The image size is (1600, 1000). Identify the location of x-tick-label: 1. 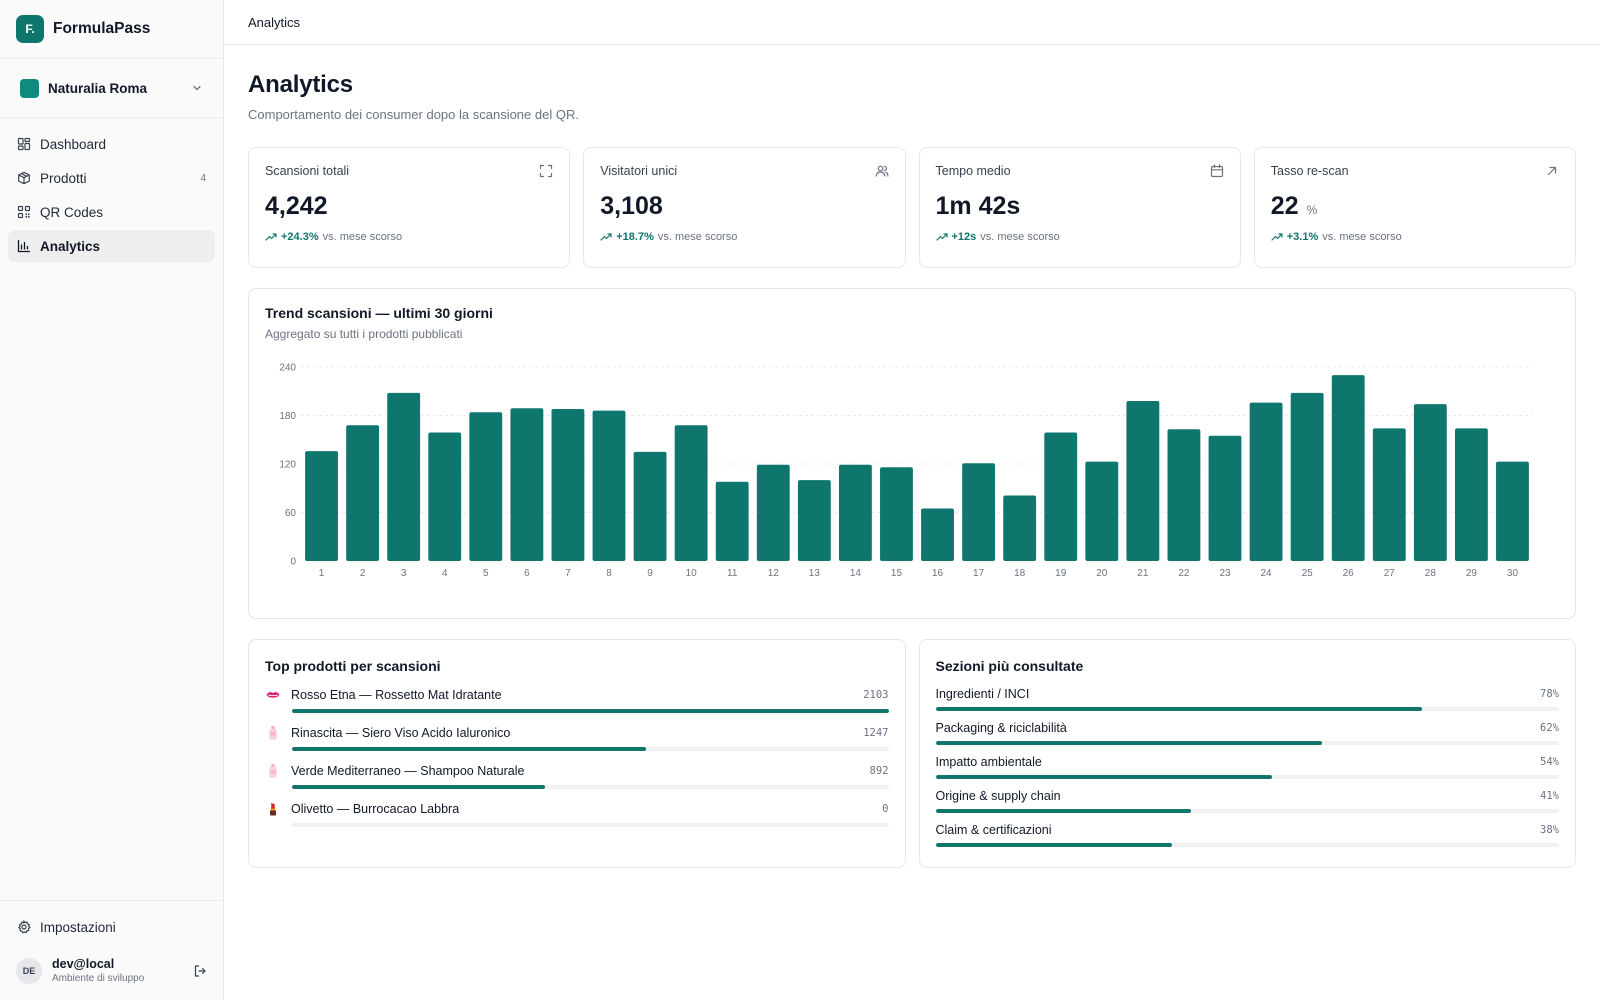
(322, 573).